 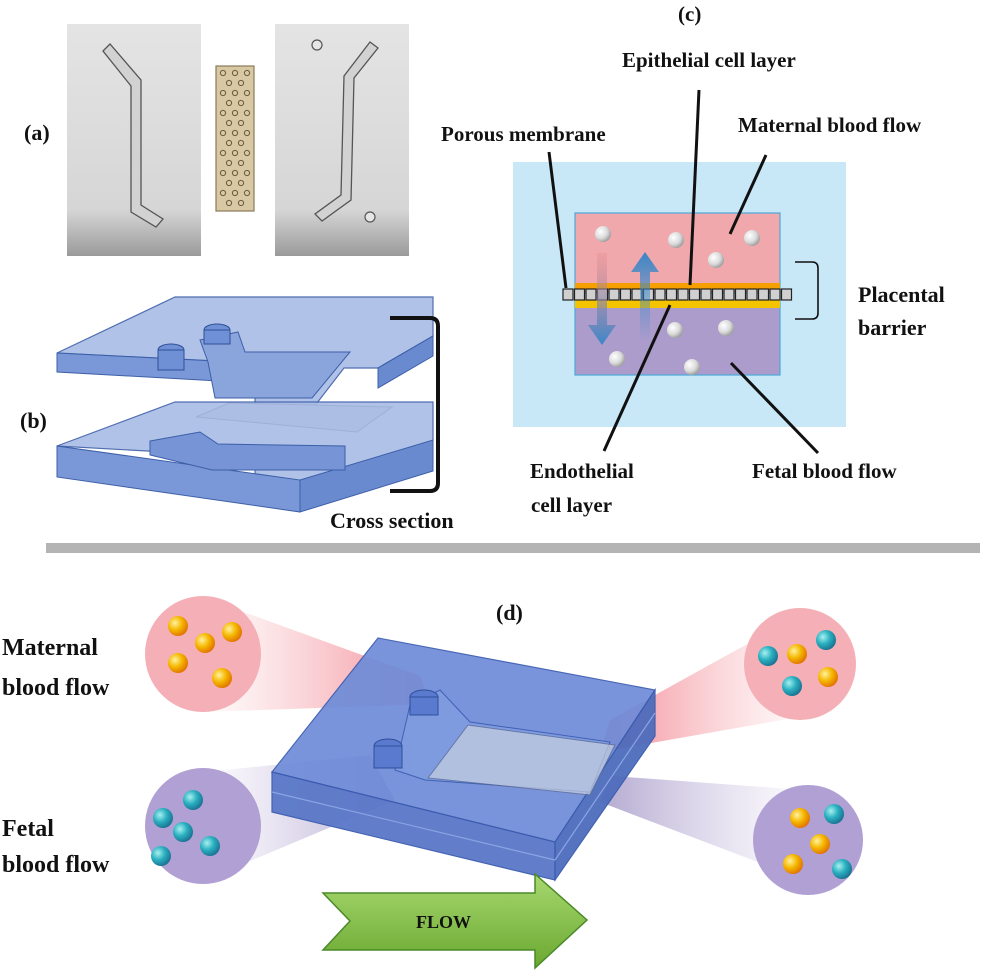 I want to click on chip-layer-line, so click(x=413, y=826).